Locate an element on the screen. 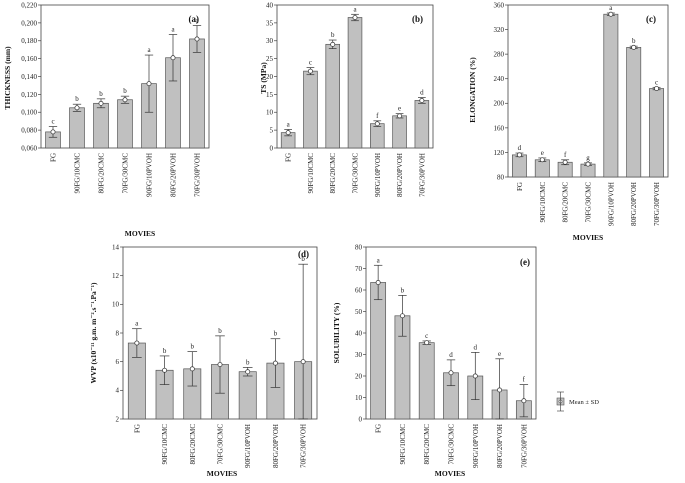 This screenshot has width=685, height=483. y-tick-label: 50 is located at coordinates (359, 312).